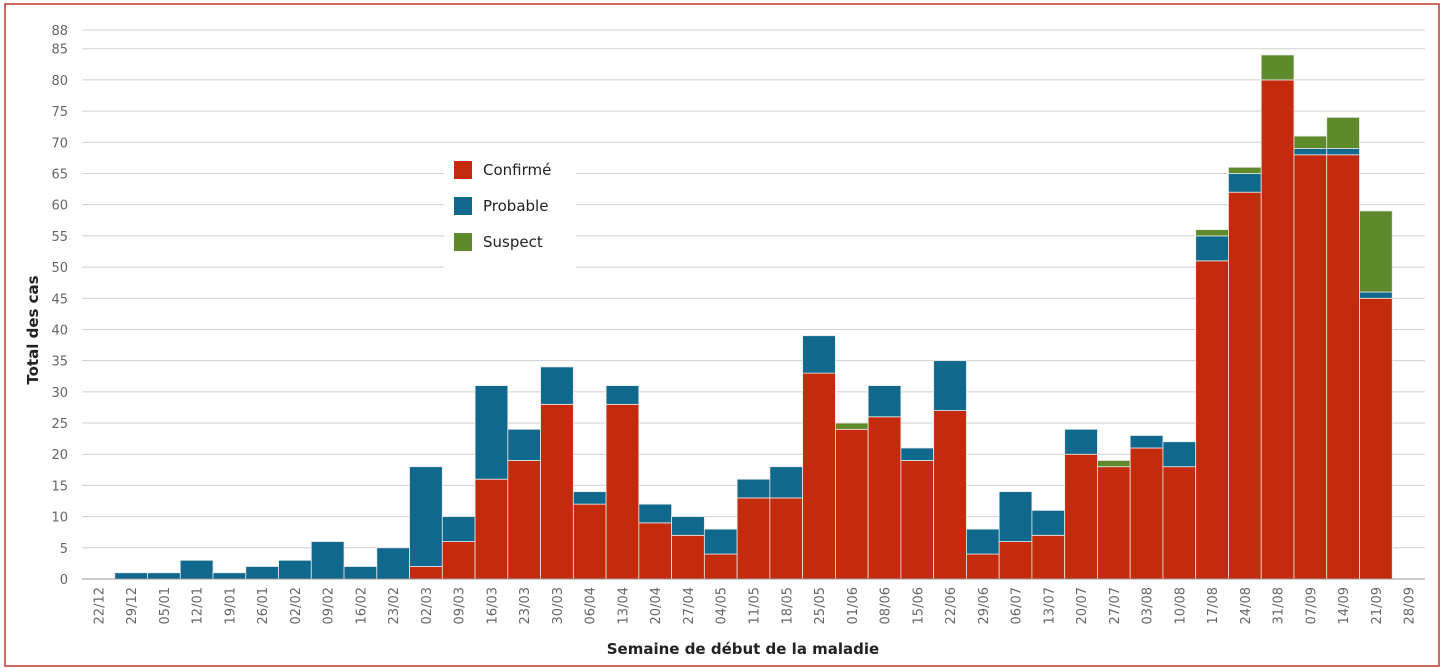 This screenshot has width=1444, height=668. Describe the element at coordinates (59, 486) in the screenshot. I see `y-tick-label: 15` at that location.